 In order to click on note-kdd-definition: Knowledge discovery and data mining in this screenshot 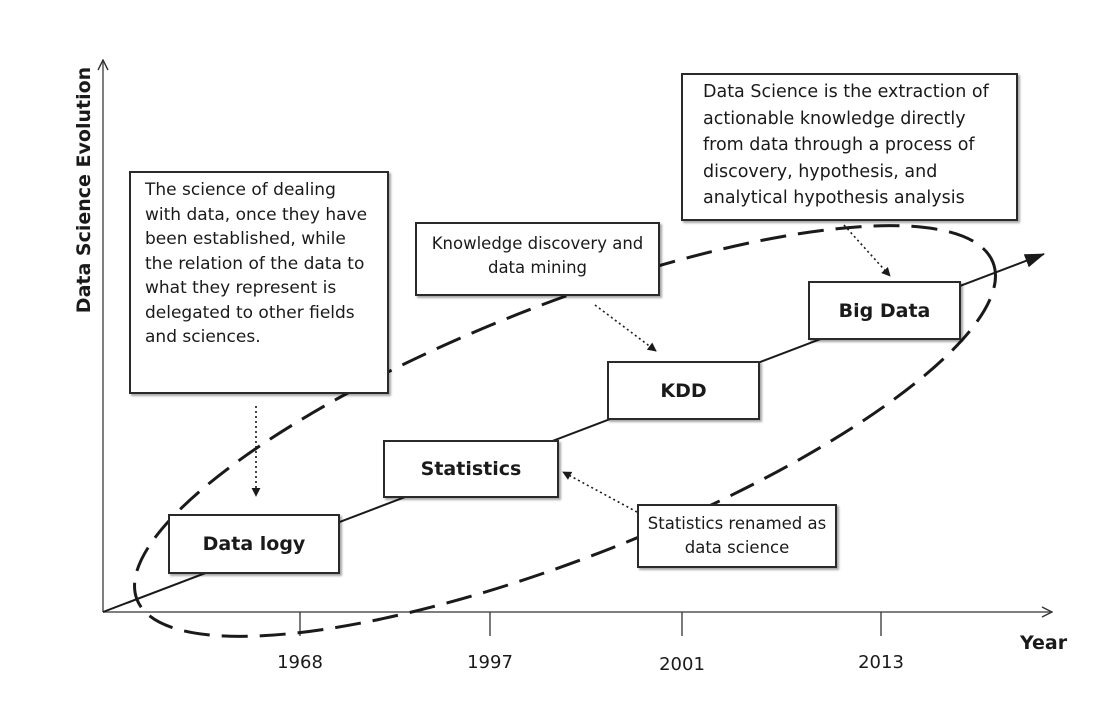, I will do `click(537, 259)`.